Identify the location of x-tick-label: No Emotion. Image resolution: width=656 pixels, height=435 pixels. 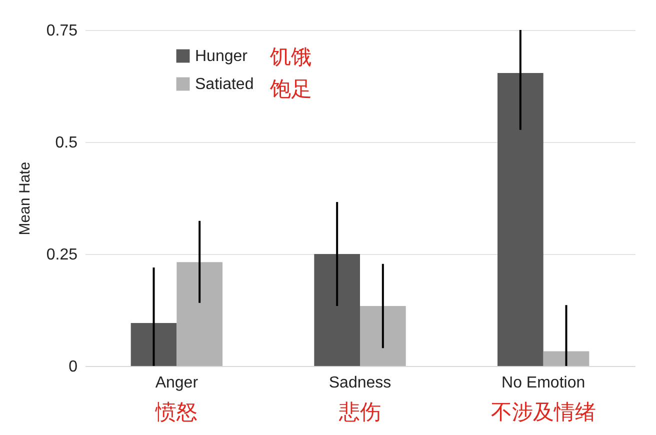
(544, 383).